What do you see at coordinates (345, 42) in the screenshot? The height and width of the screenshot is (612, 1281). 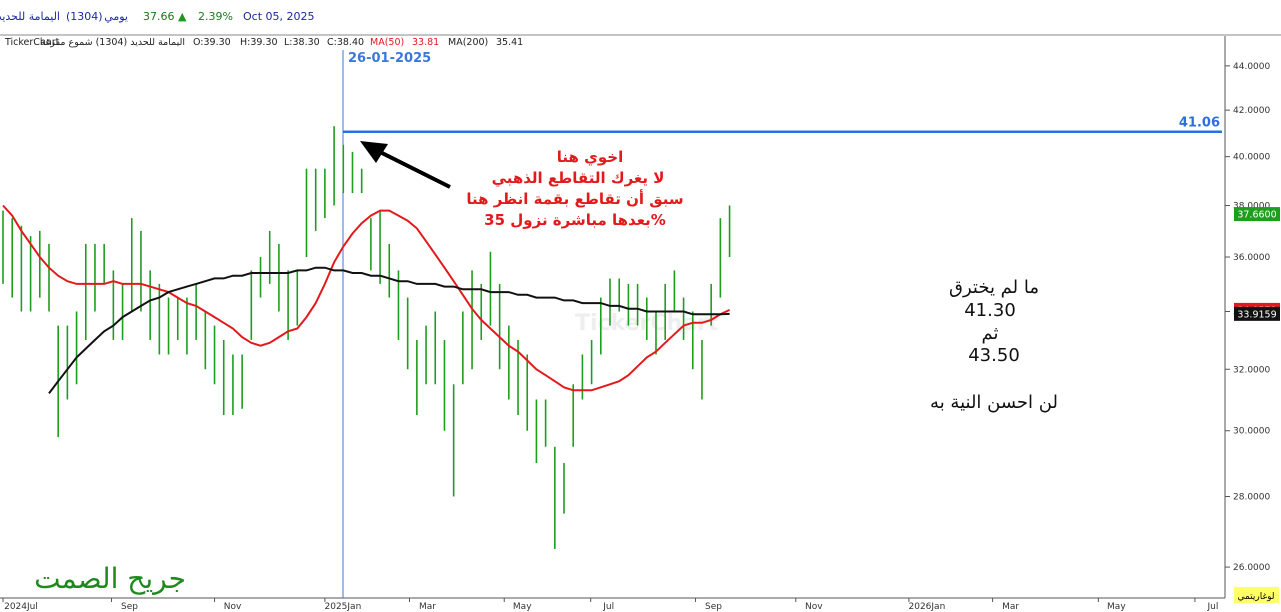 I see `readout: C:38.40` at bounding box center [345, 42].